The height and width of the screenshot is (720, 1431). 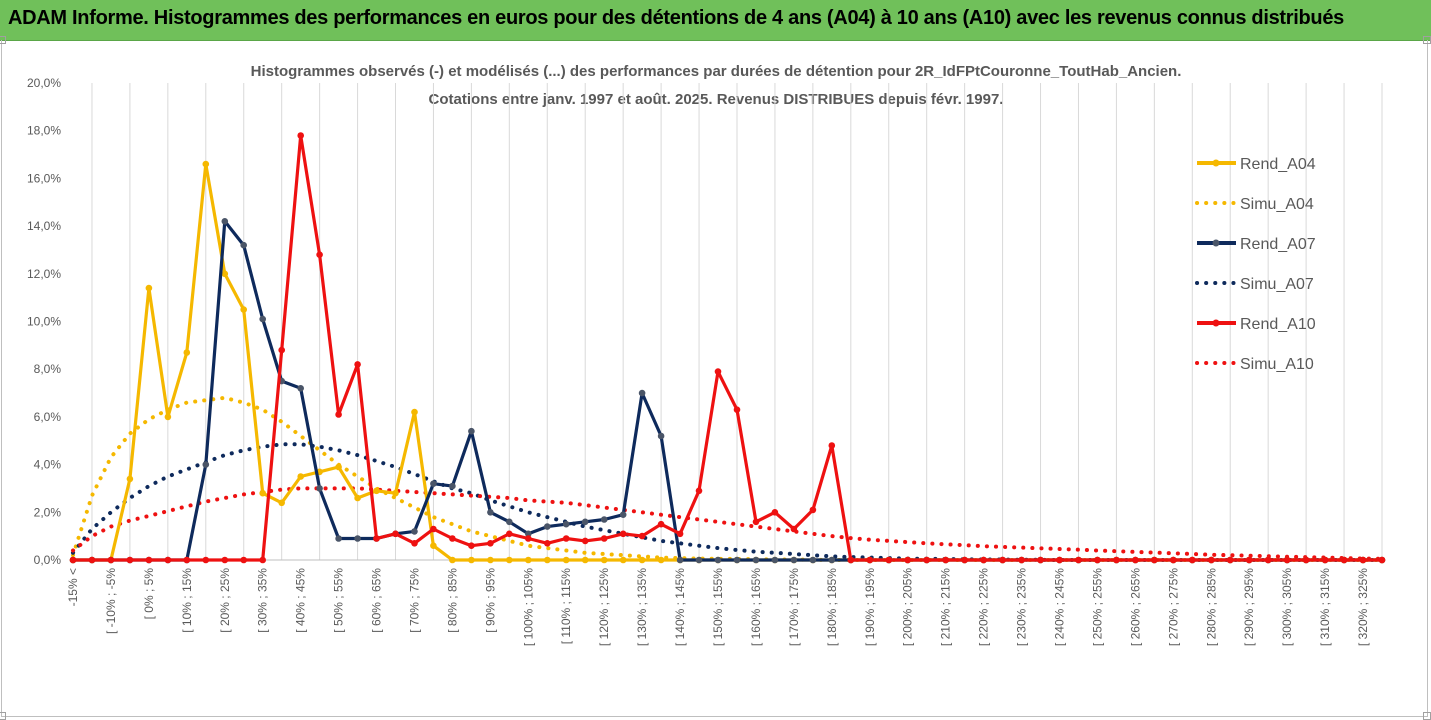 What do you see at coordinates (73, 587) in the screenshot?
I see `x-tick-label: -15% <` at bounding box center [73, 587].